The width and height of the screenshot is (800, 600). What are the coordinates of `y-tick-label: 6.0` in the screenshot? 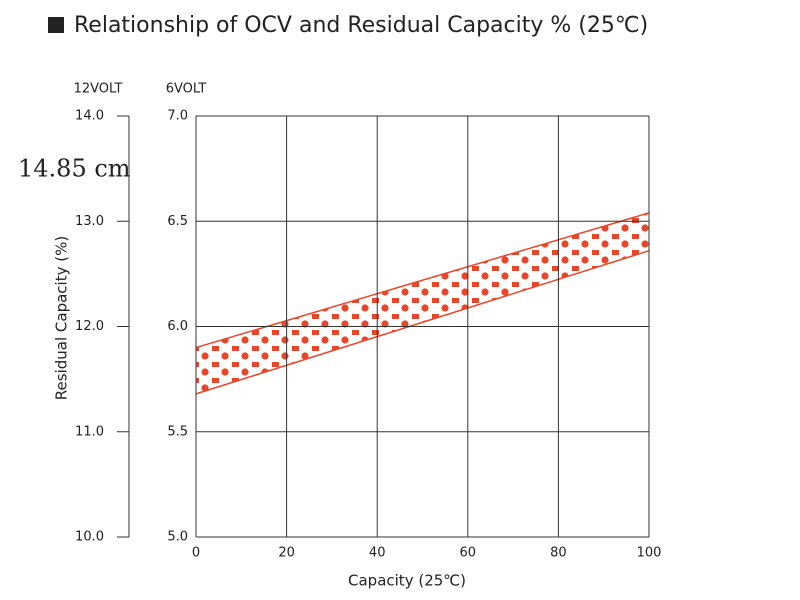 It's located at (177, 326).